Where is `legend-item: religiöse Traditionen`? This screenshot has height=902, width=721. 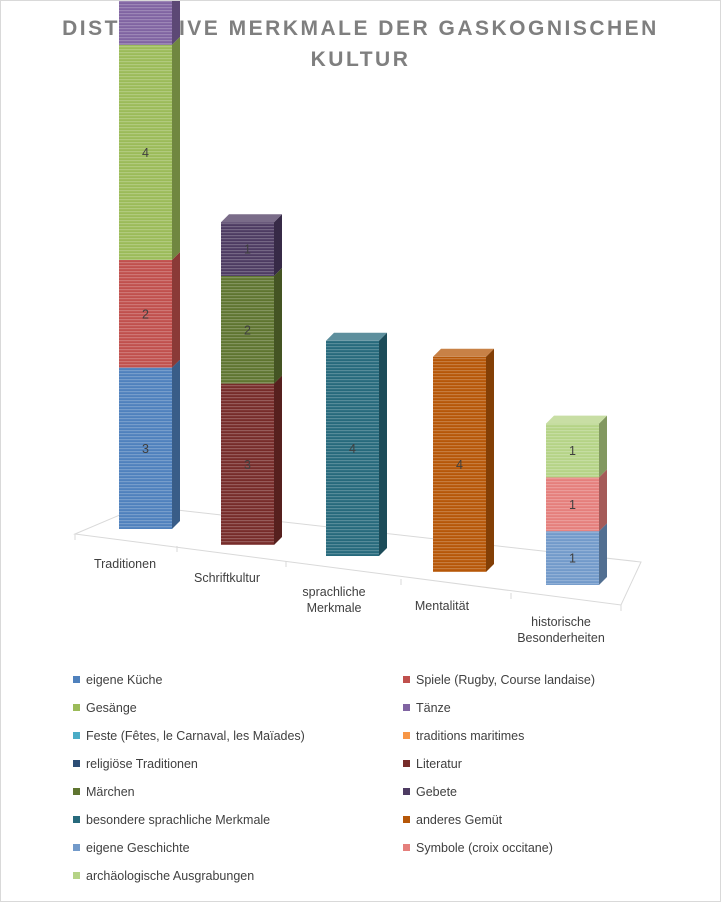 legend-item: religiöse Traditionen is located at coordinates (135, 764).